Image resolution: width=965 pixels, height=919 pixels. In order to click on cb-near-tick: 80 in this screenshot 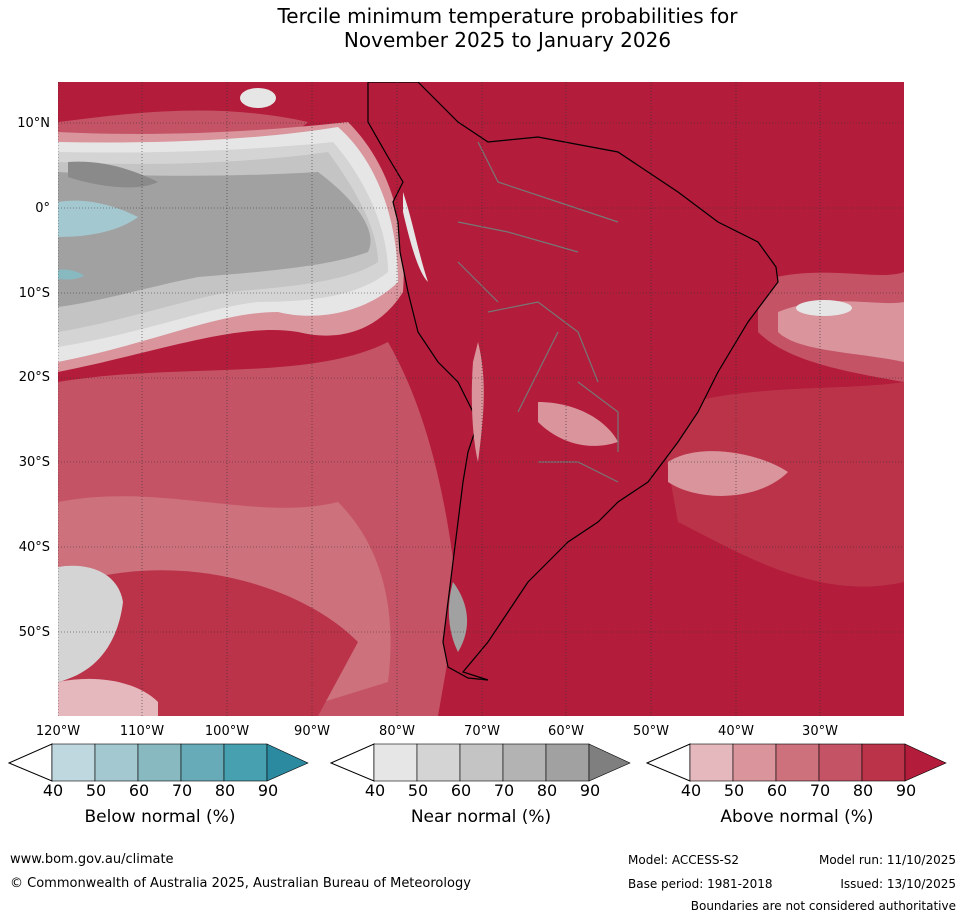, I will do `click(547, 790)`.